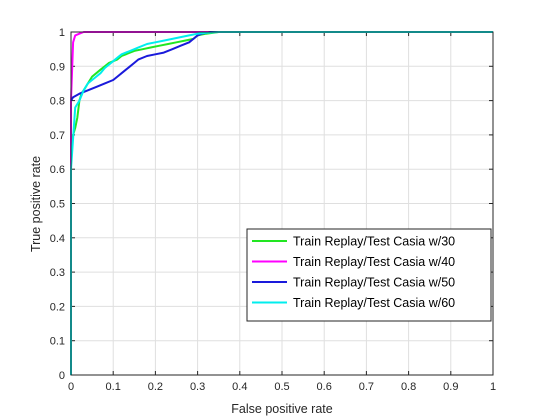 Image resolution: width=546 pixels, height=420 pixels. I want to click on x-tick-label: 0.7, so click(366, 387).